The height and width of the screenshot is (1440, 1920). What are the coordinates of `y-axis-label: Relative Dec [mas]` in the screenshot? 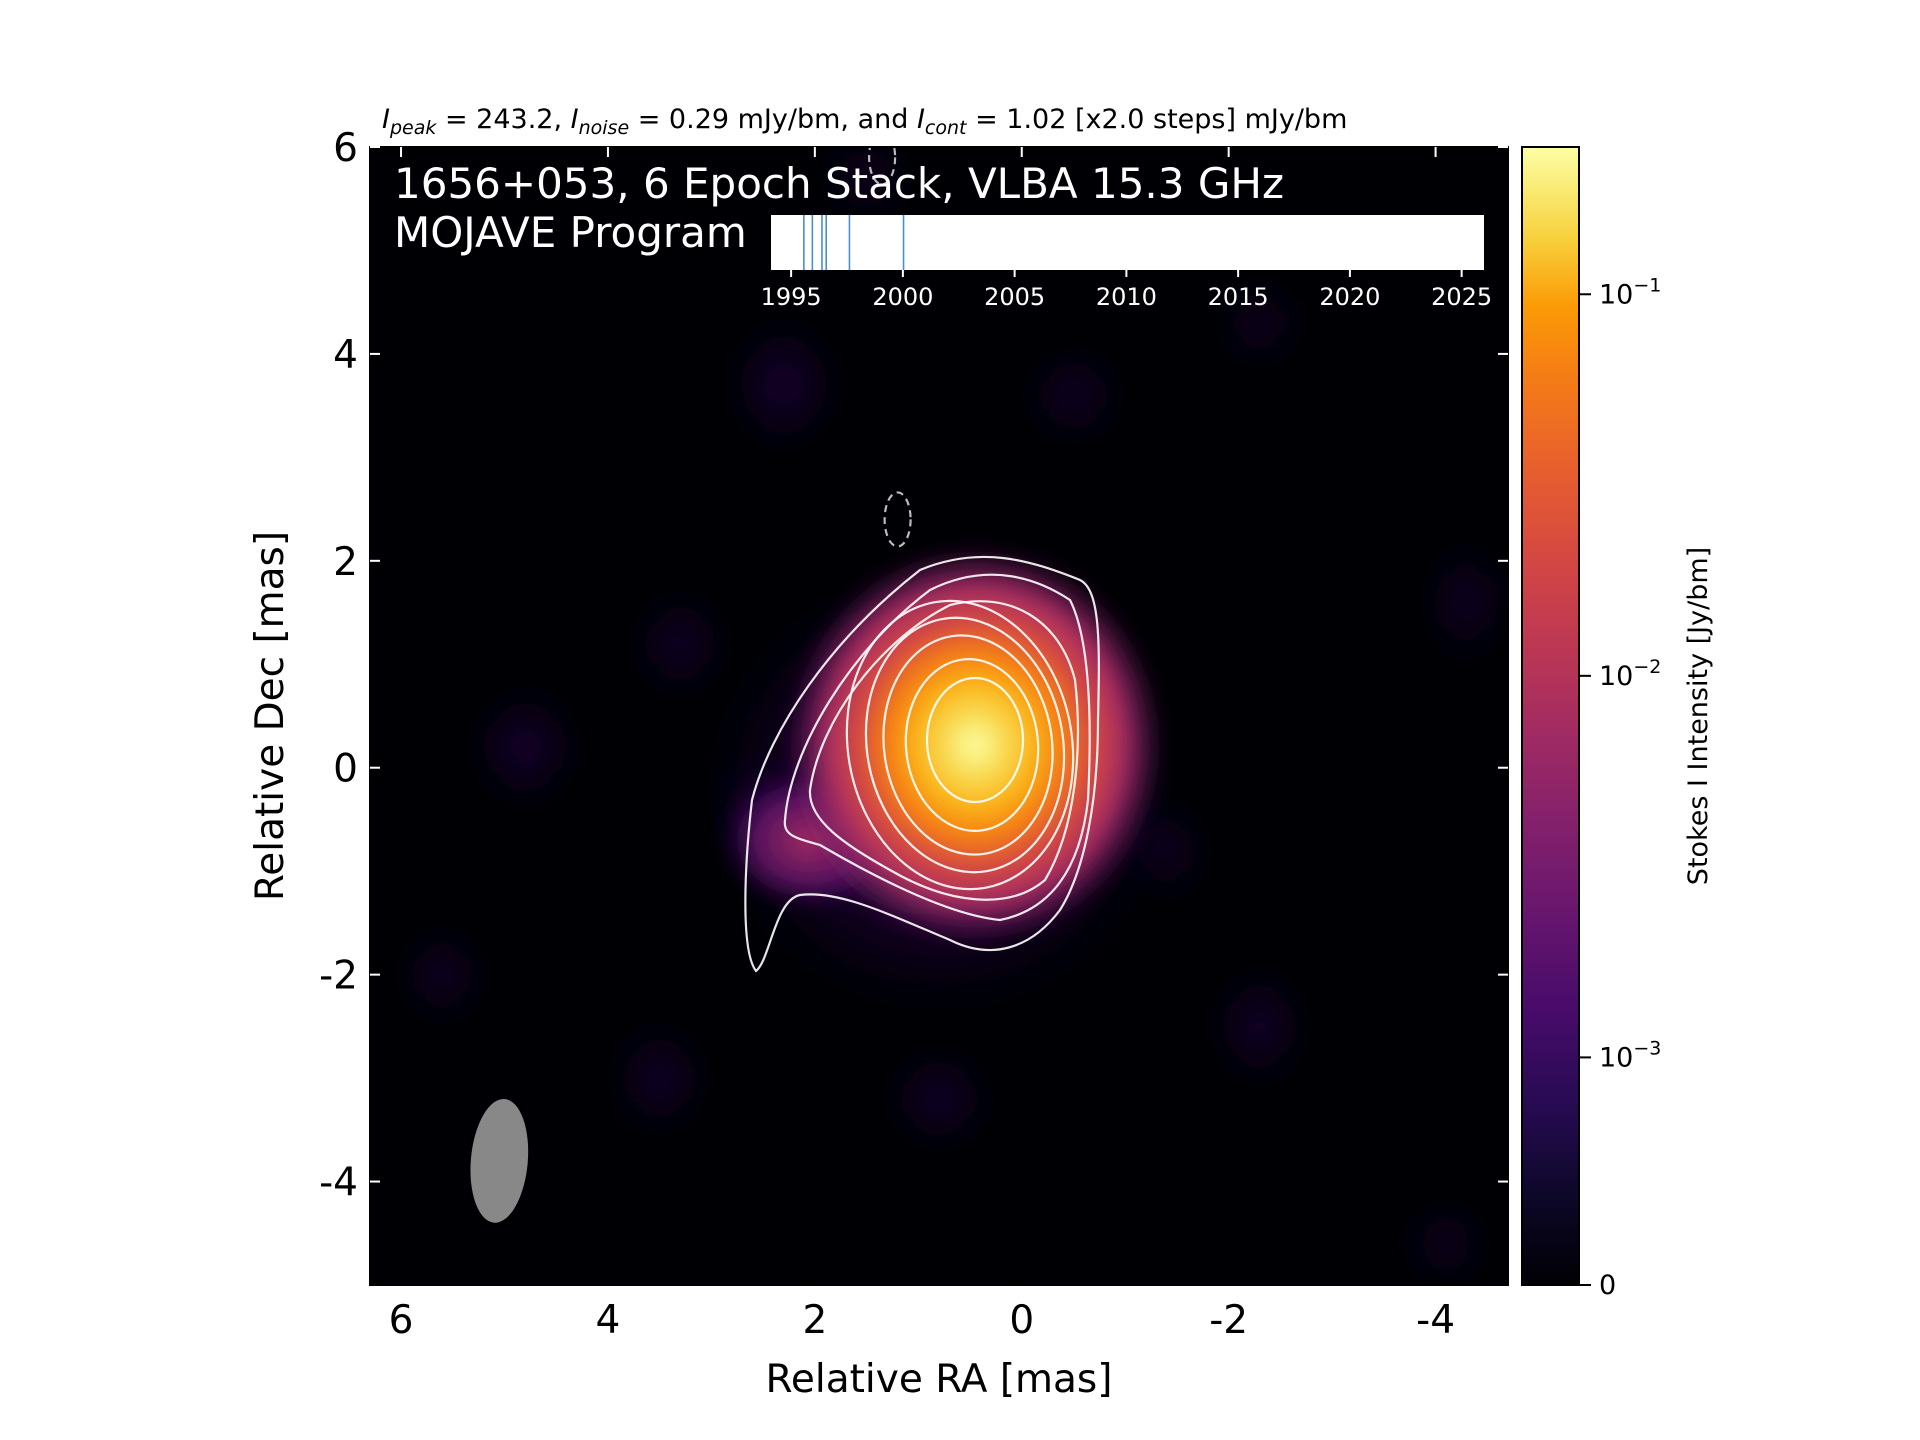 It's located at (270, 716).